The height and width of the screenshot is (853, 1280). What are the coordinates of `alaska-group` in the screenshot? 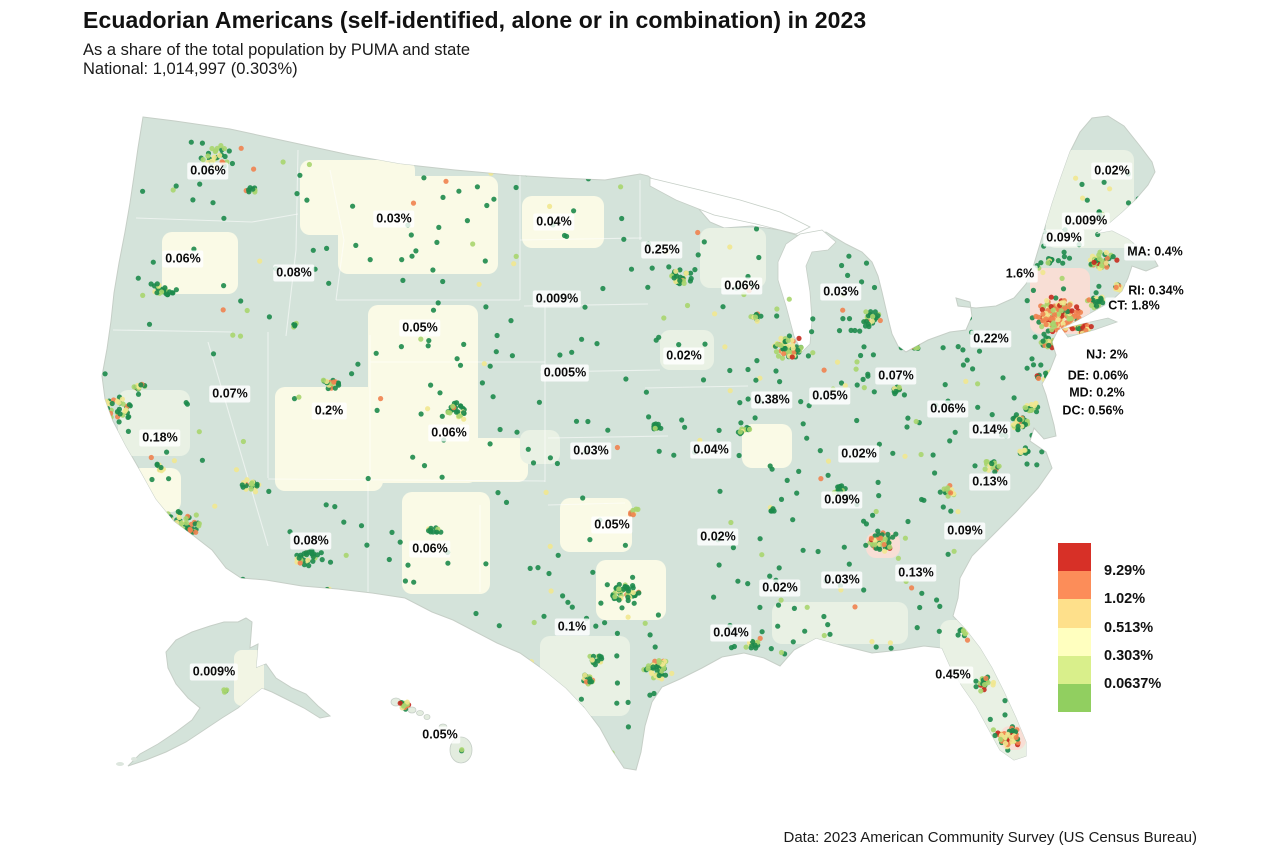 It's located at (224, 692).